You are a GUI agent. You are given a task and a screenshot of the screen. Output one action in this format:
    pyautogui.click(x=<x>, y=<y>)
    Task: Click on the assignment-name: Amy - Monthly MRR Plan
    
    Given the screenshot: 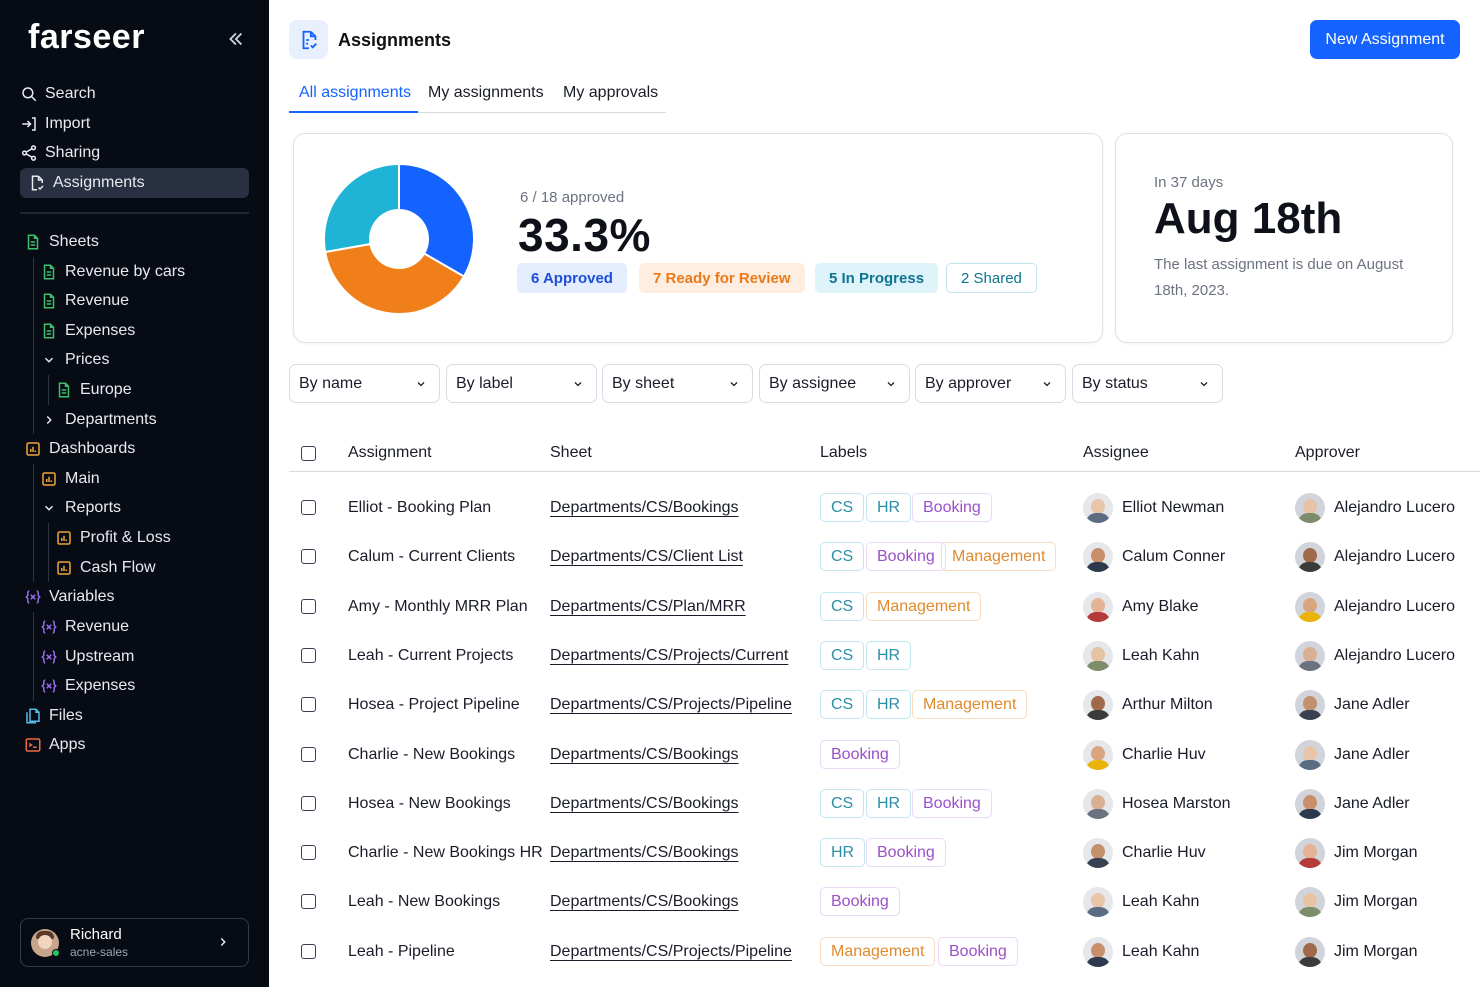 What is the action you would take?
    pyautogui.click(x=438, y=606)
    